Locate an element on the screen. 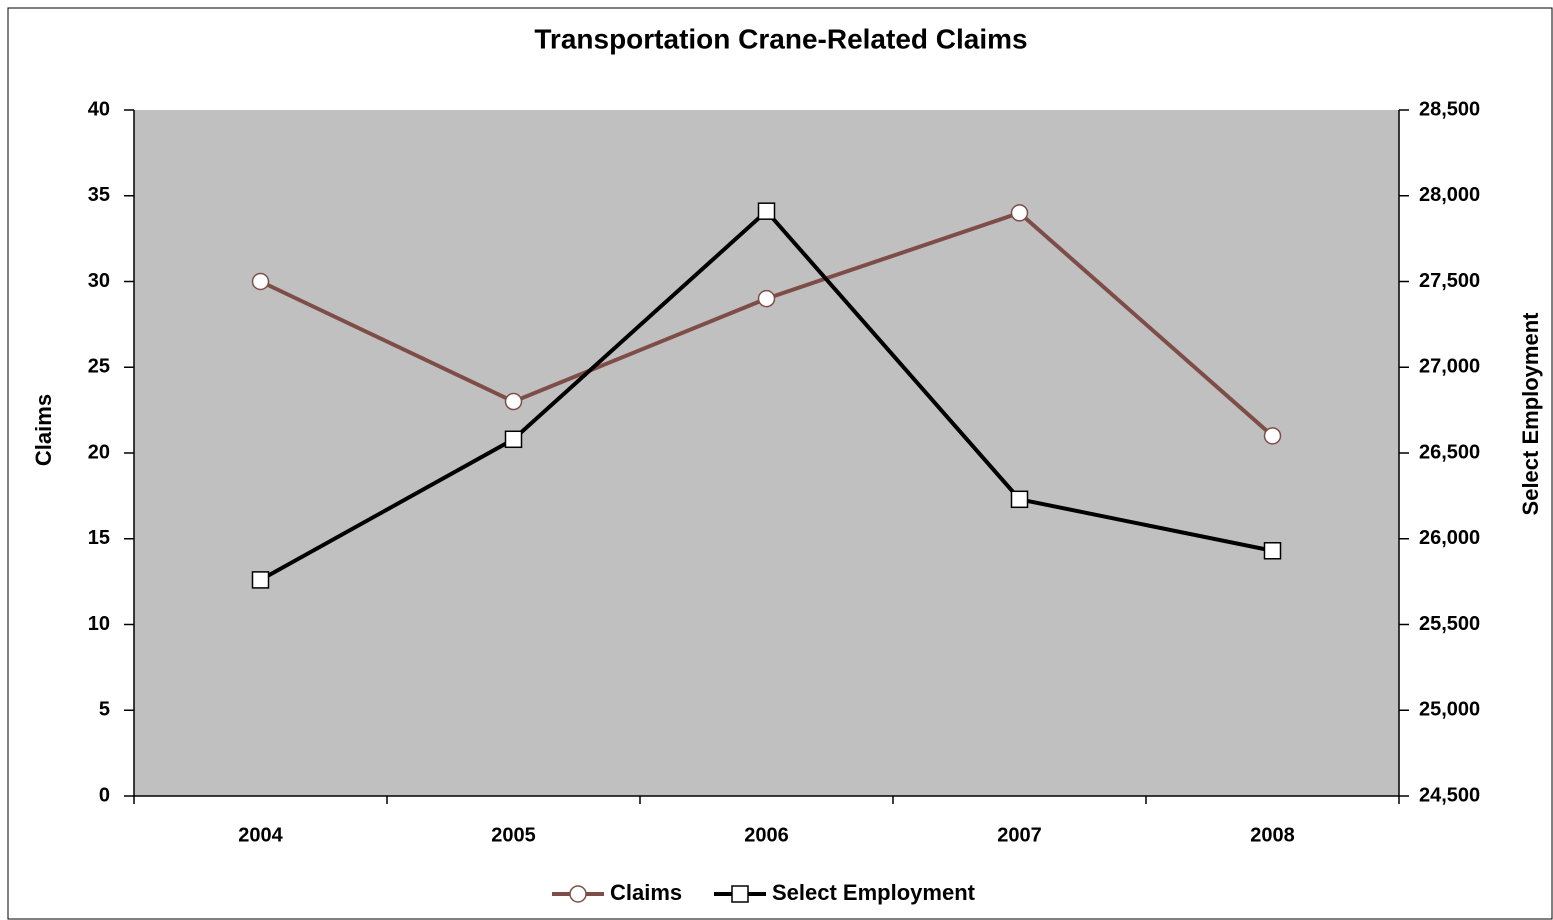 This screenshot has height=920, width=1553. y-tick-label: 40 is located at coordinates (99, 109).